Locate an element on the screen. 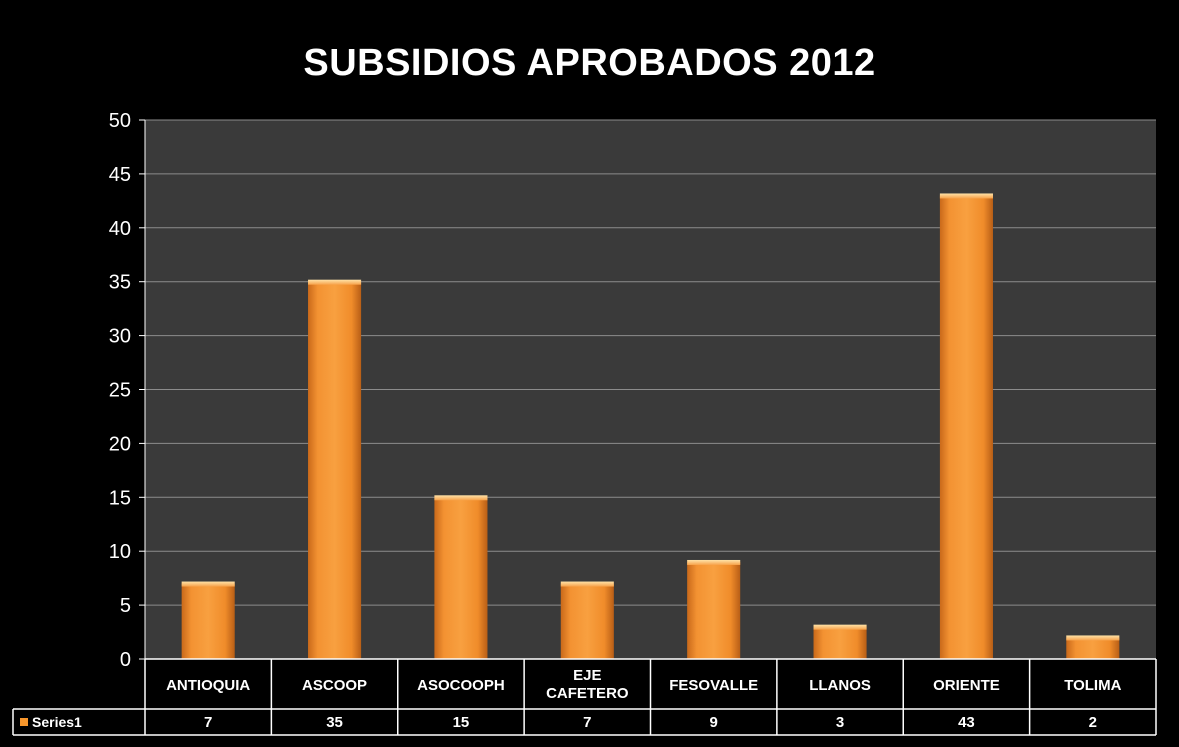  y-tick-label: 10 is located at coordinates (120, 552).